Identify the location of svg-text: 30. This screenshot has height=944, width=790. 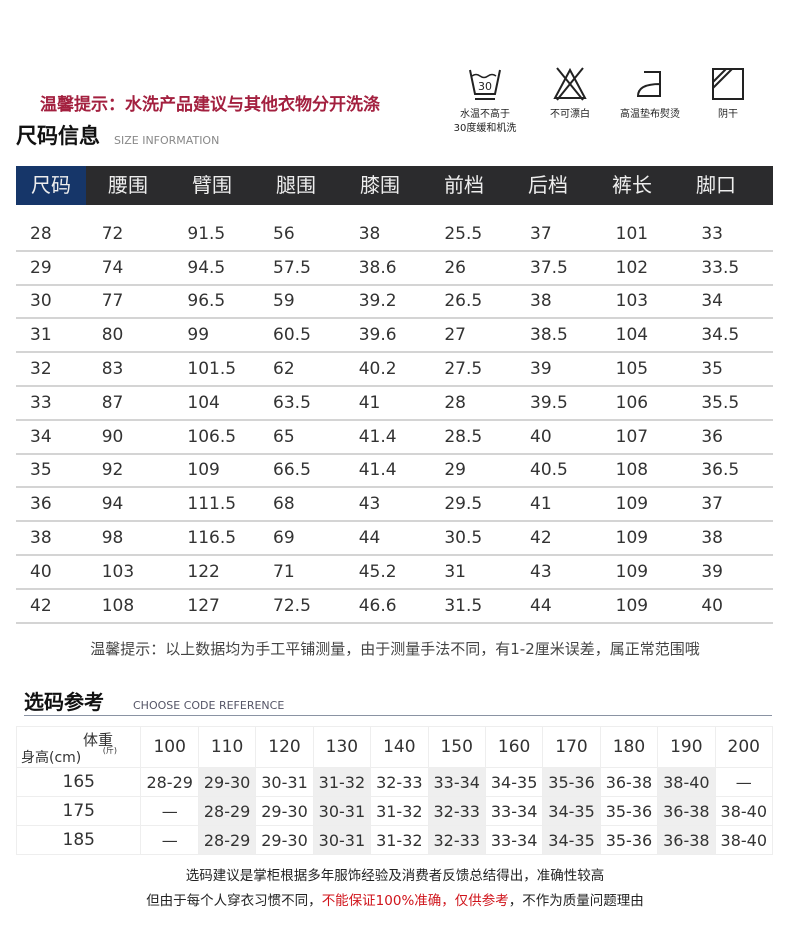
(485, 86).